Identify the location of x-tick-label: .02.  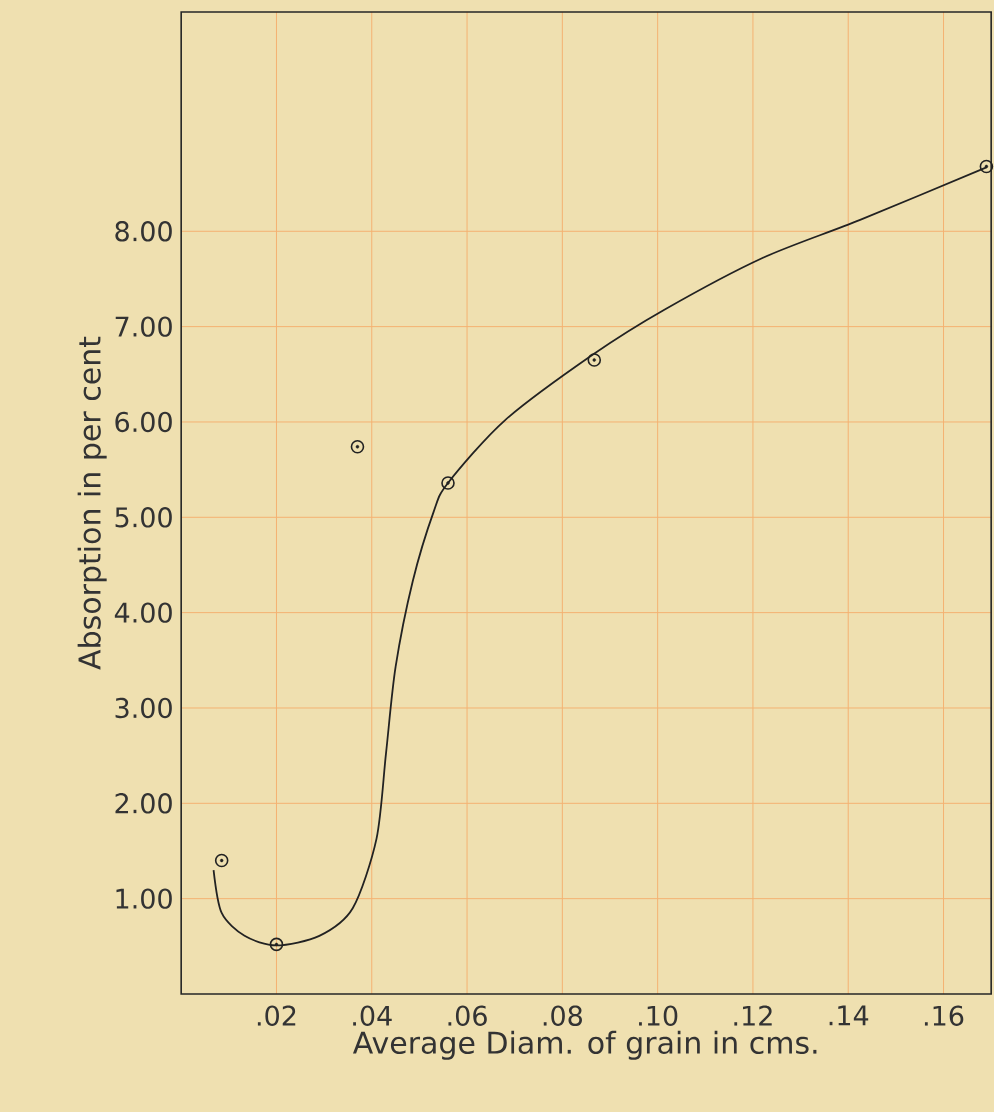
(276, 1015).